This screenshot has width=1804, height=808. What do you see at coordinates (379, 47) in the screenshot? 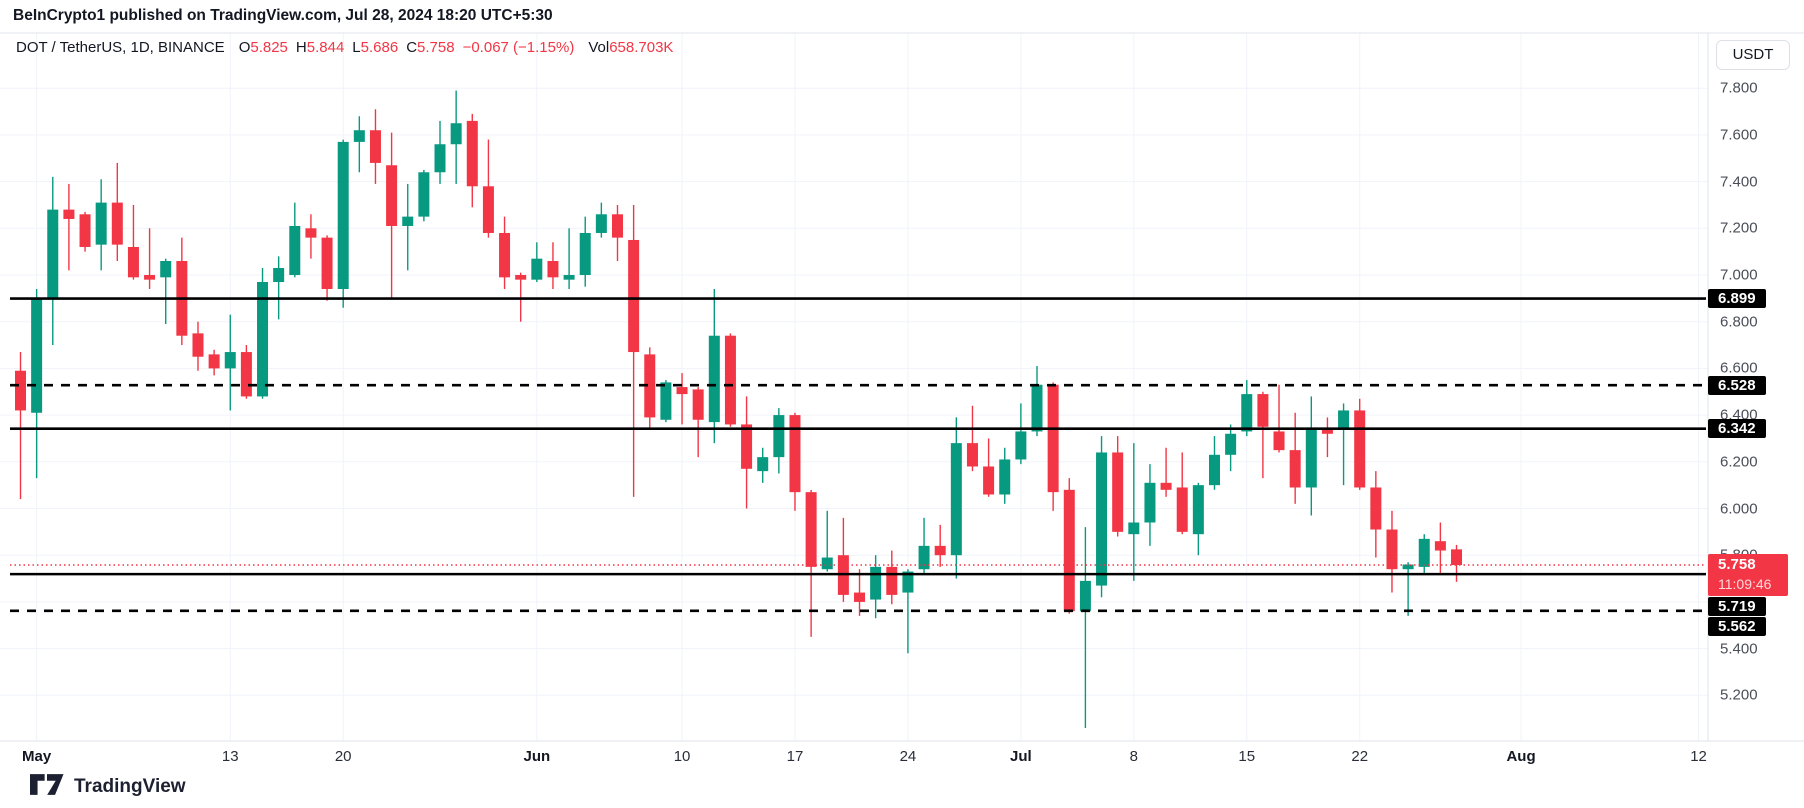
I see `low-value: 5.686` at bounding box center [379, 47].